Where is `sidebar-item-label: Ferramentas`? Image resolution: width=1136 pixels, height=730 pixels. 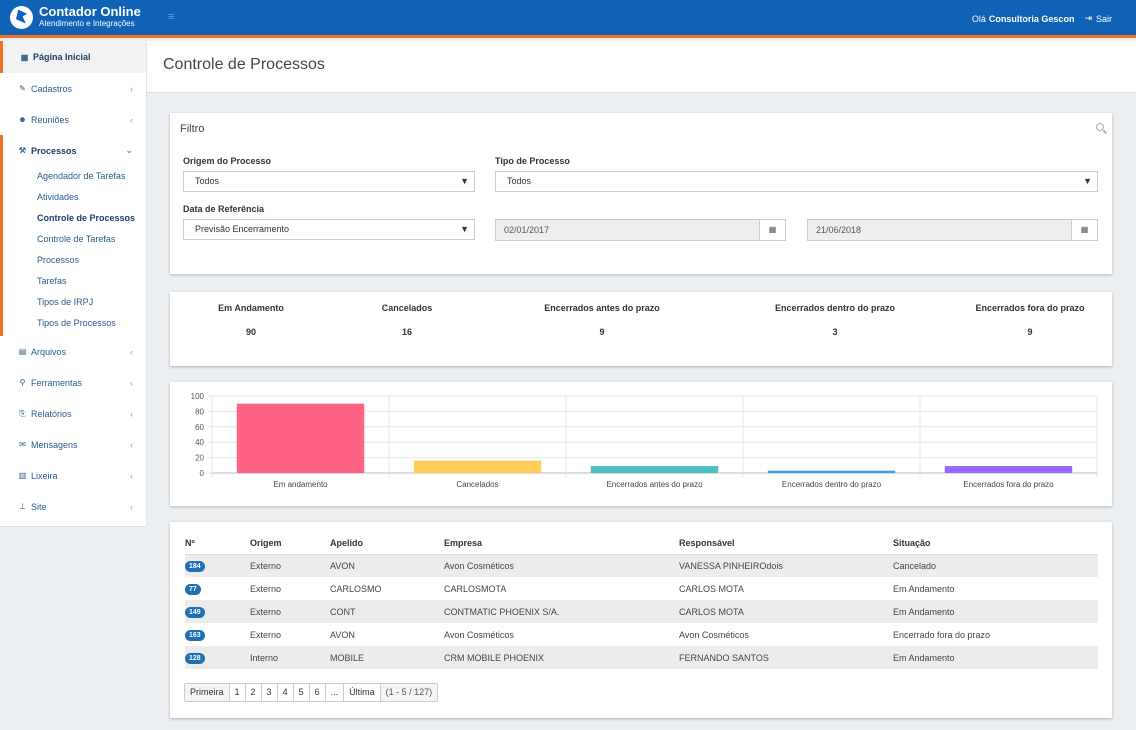 sidebar-item-label: Ferramentas is located at coordinates (57, 382).